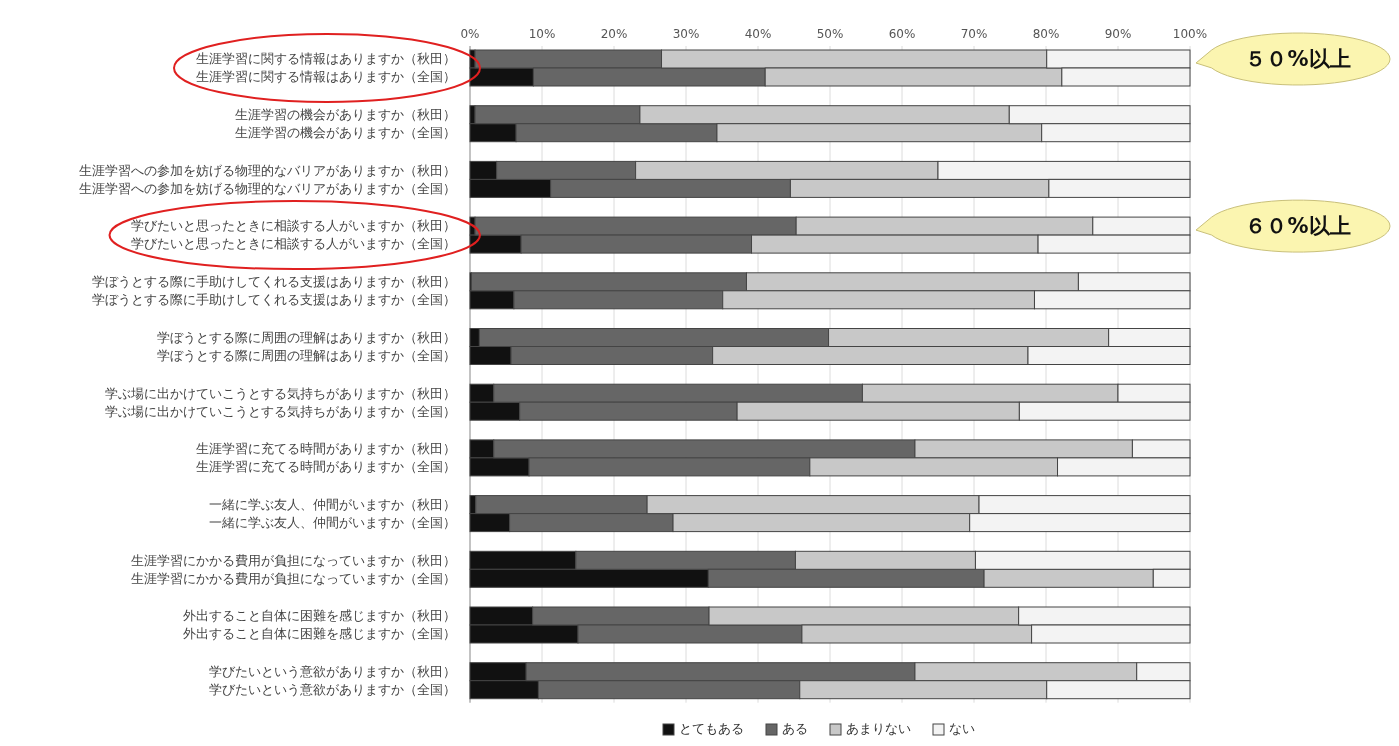  What do you see at coordinates (326, 59) in the screenshot?
I see `y-tick-label: 生涯学習に関する情報はありますか（秋田）` at bounding box center [326, 59].